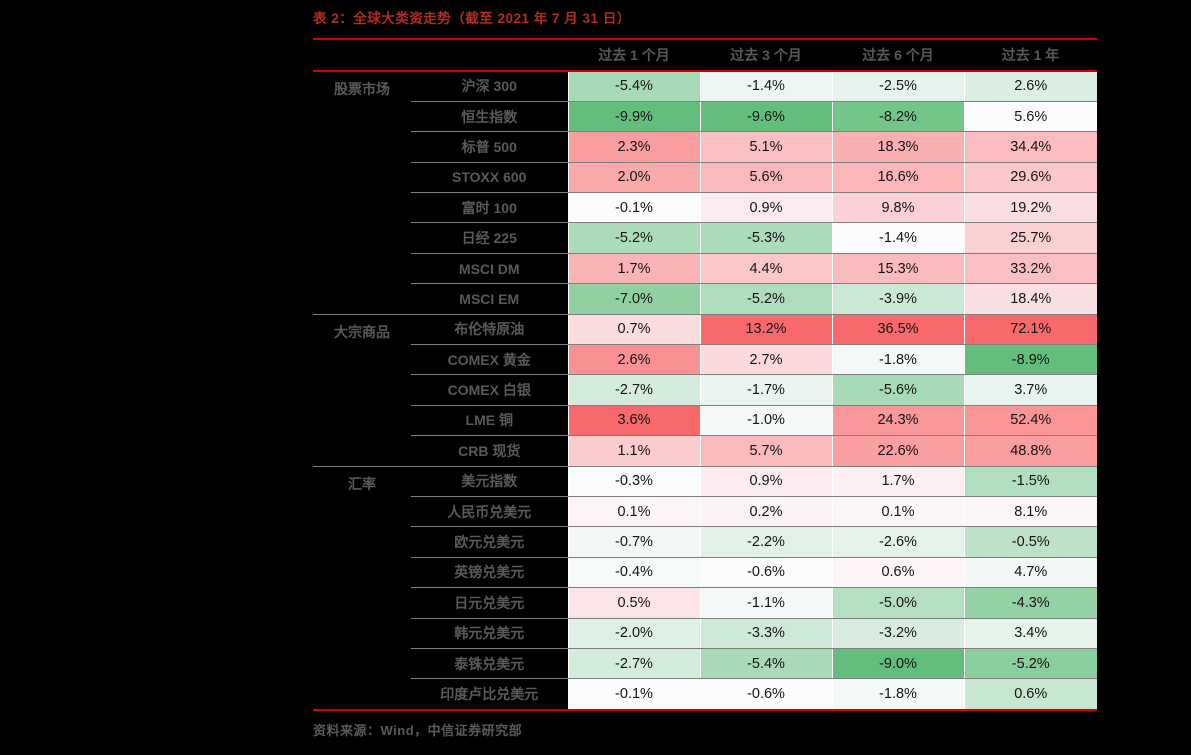 This screenshot has width=1191, height=755. I want to click on value-cell: 16.6%, so click(897, 178).